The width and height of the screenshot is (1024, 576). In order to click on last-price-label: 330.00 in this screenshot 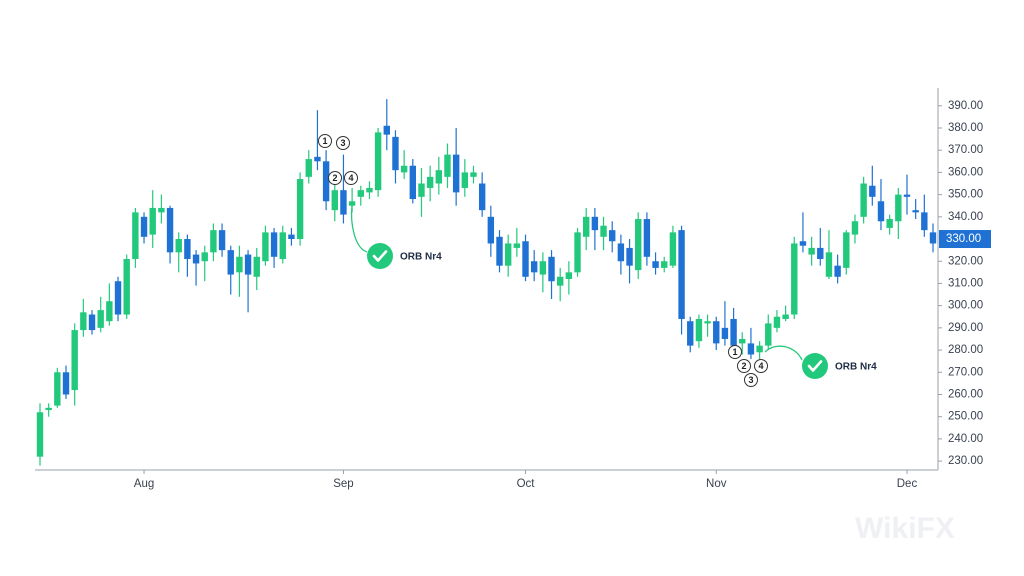, I will do `click(963, 239)`.